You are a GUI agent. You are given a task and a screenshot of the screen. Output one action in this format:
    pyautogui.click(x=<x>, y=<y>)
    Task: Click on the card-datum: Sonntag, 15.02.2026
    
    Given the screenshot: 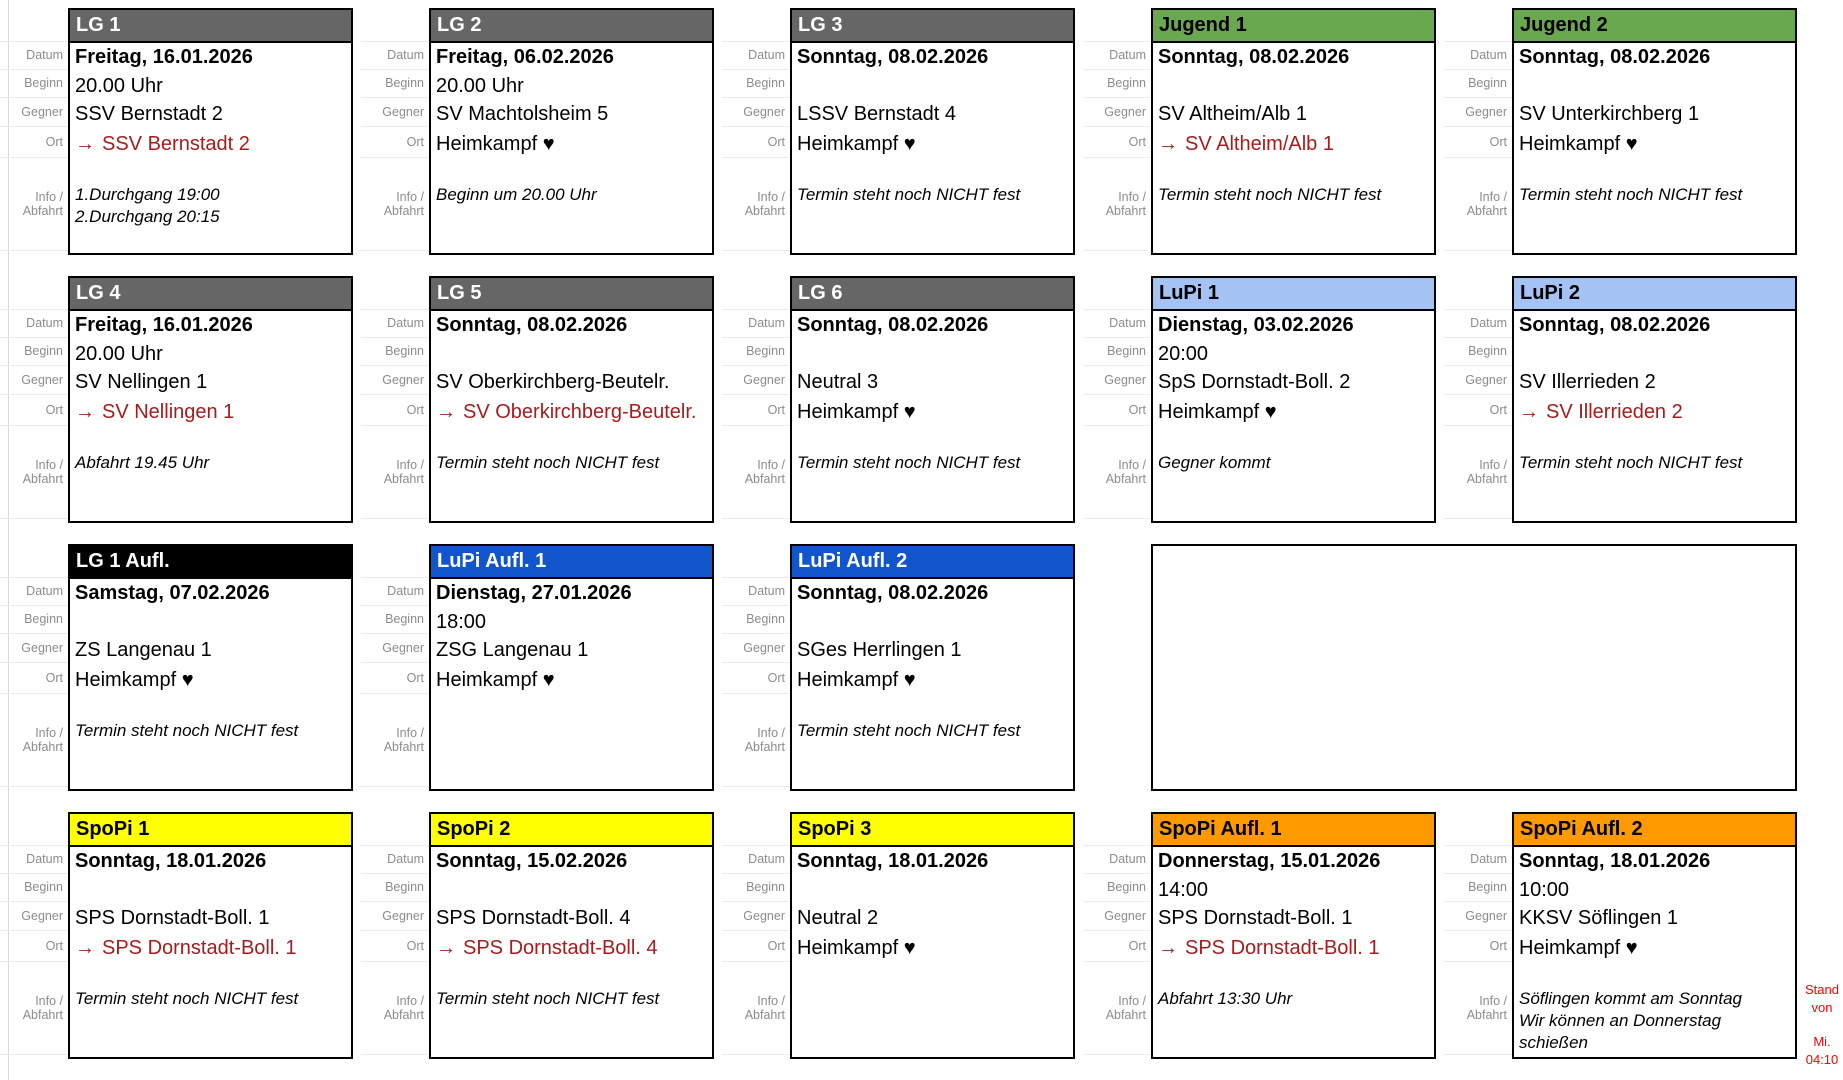 What is the action you would take?
    pyautogui.click(x=532, y=861)
    